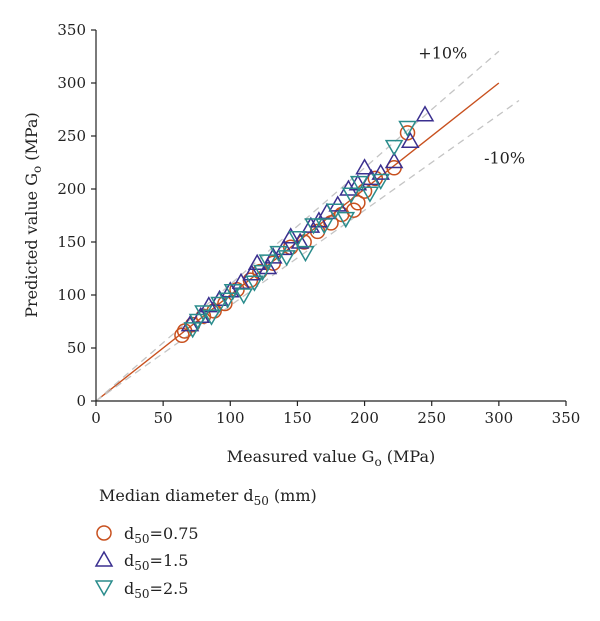  I want to click on plus-10-percent-label: +10%, so click(442, 53).